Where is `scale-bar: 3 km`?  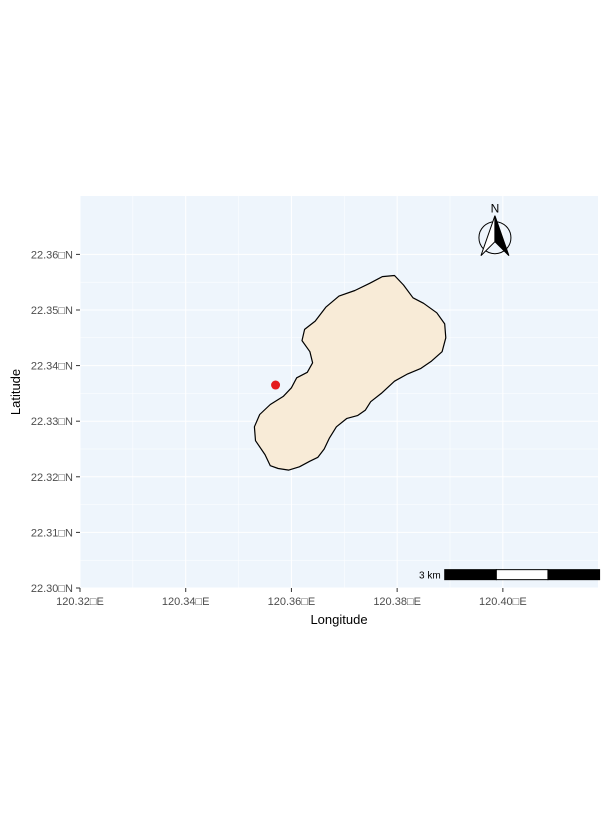
scale-bar: 3 km is located at coordinates (510, 575).